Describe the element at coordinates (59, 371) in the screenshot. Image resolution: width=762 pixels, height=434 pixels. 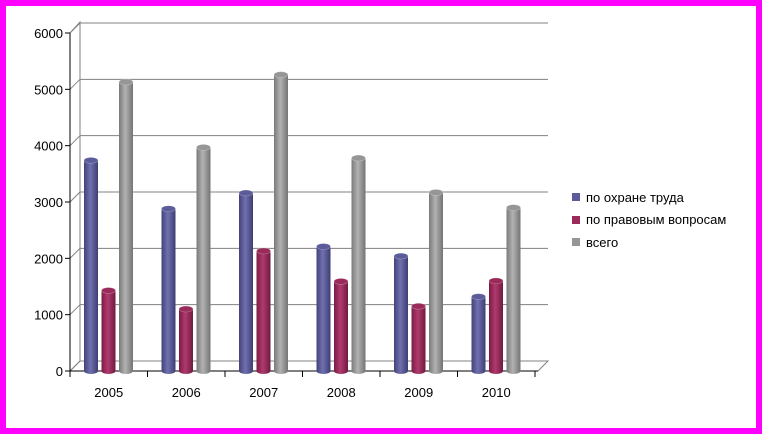
I see `y-tick-label: 0` at that location.